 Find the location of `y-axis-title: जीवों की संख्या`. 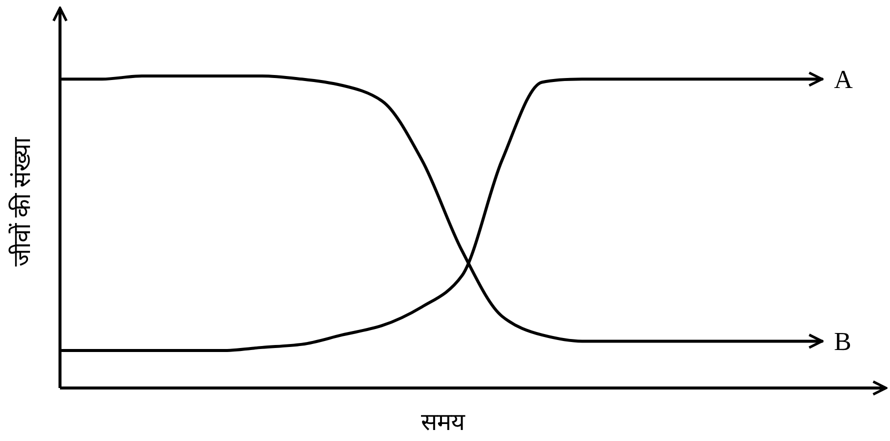

y-axis-title: जीवों की संख्या is located at coordinates (22, 201).